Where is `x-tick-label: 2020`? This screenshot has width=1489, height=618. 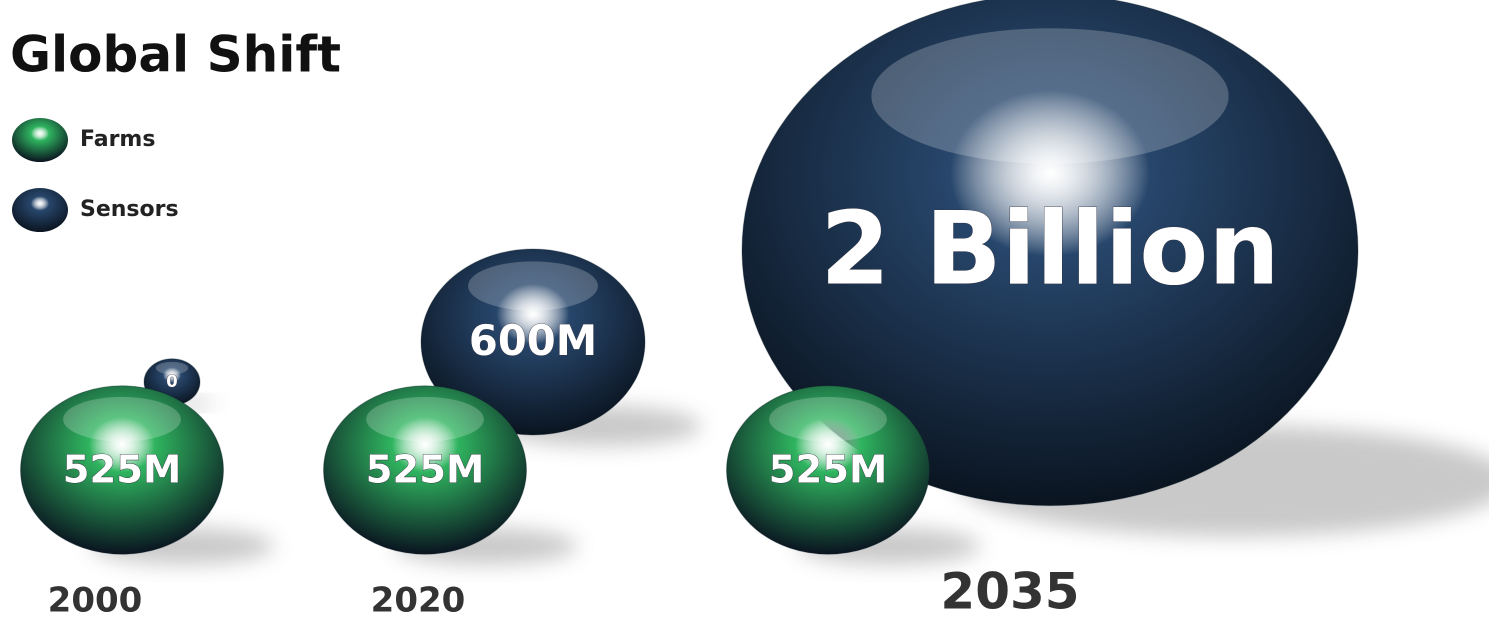
x-tick-label: 2020 is located at coordinates (418, 599).